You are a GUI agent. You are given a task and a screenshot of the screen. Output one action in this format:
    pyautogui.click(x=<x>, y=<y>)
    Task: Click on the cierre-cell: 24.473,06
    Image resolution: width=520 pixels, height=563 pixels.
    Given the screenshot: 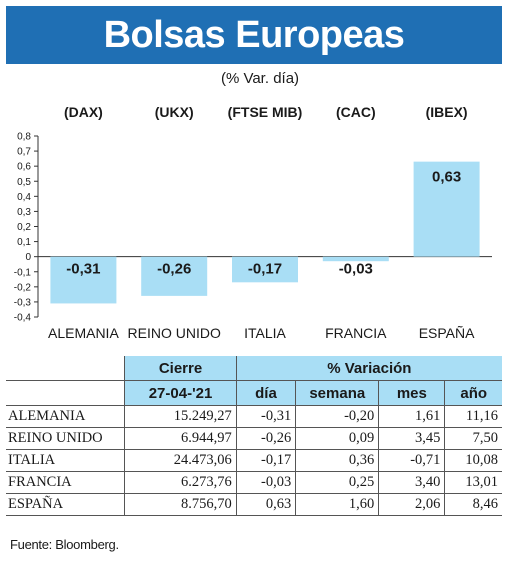 What is the action you would take?
    pyautogui.click(x=180, y=460)
    